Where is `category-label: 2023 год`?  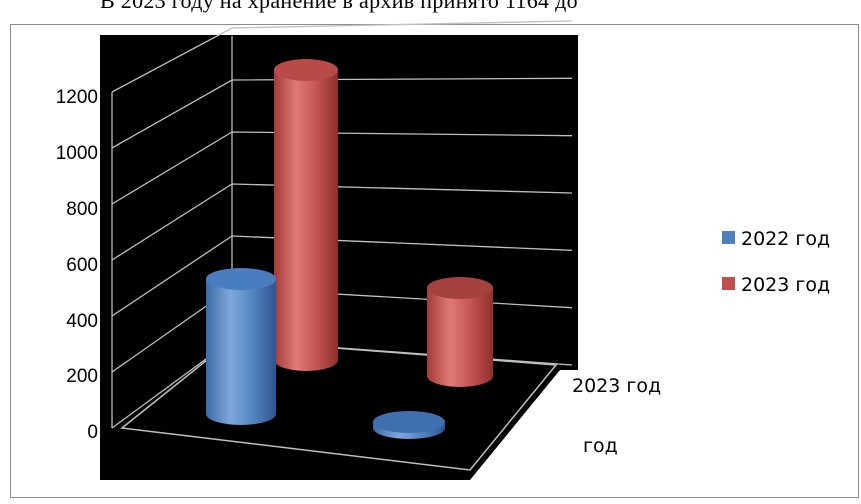
category-label: 2023 год is located at coordinates (616, 386).